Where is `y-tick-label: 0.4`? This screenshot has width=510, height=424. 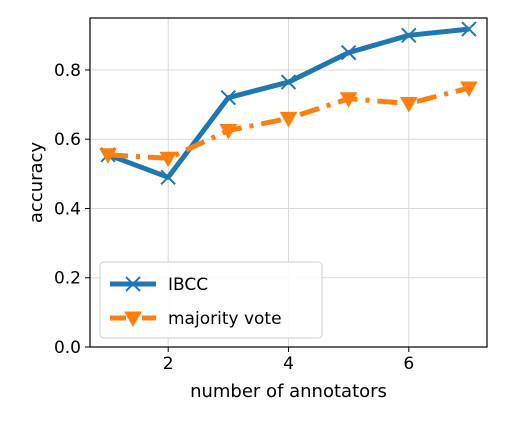
y-tick-label: 0.4 is located at coordinates (67, 209).